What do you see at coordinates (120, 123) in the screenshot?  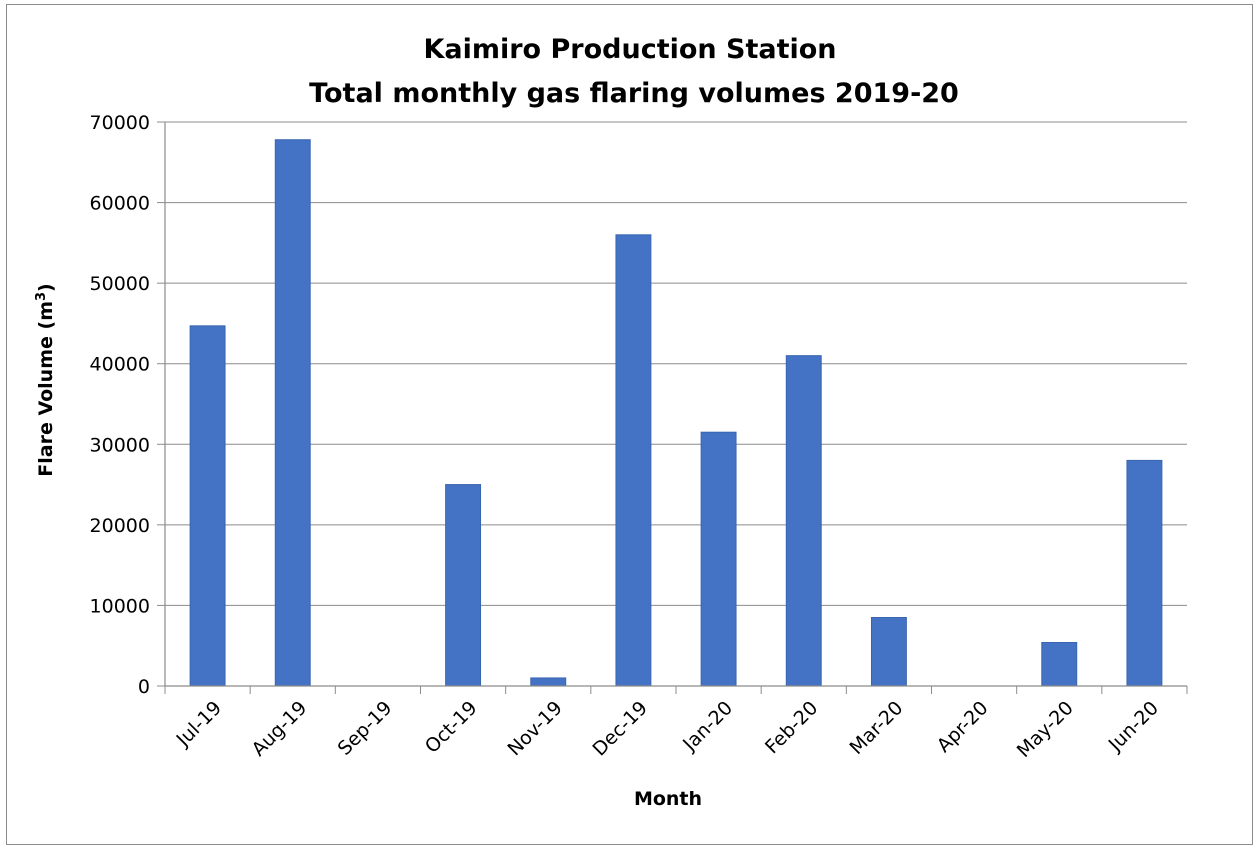 I see `y-tick-label: 70000` at bounding box center [120, 123].